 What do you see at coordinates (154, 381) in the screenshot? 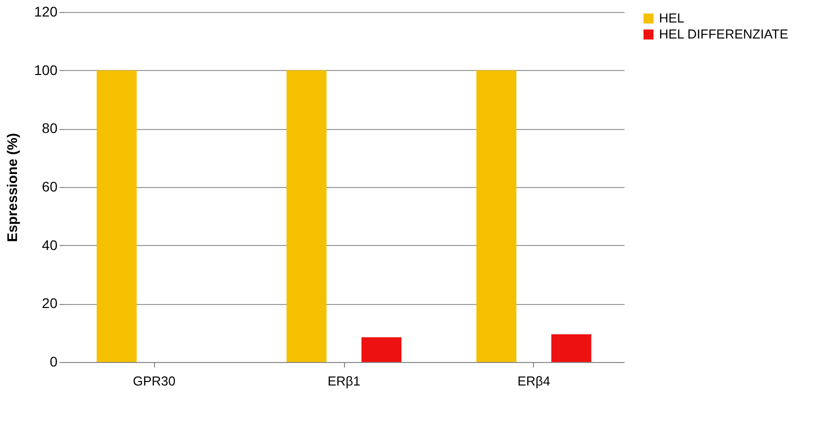
I see `x-tick-label: GPR30` at bounding box center [154, 381].